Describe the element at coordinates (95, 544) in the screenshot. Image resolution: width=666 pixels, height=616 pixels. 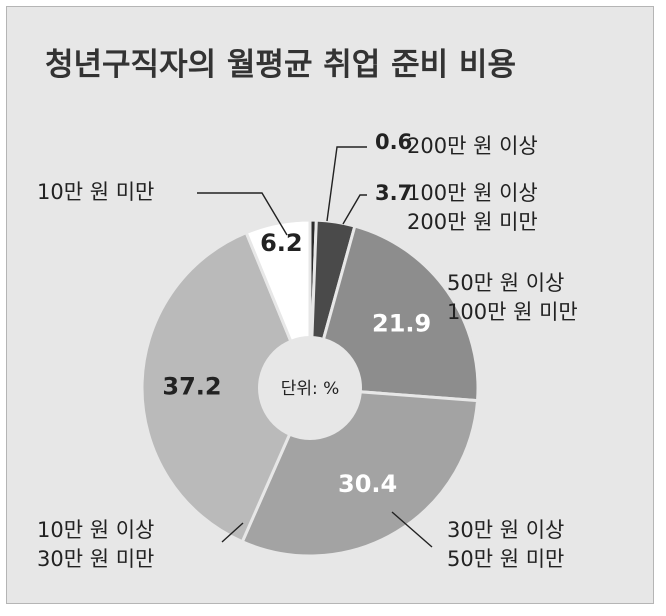
I see `external-label-4: 10만 원 이상 30만 원 미만` at that location.